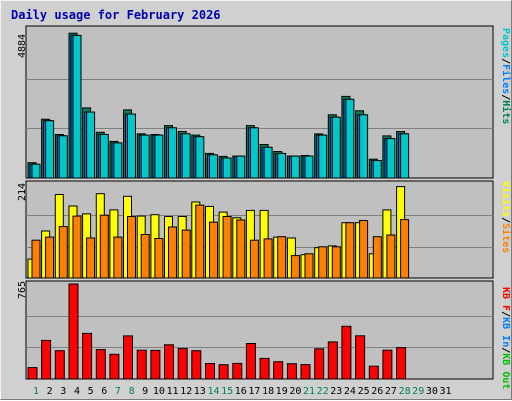 The height and width of the screenshot is (401, 512). What do you see at coordinates (377, 391) in the screenshot?
I see `x-tick-label-day-26: 26` at bounding box center [377, 391].